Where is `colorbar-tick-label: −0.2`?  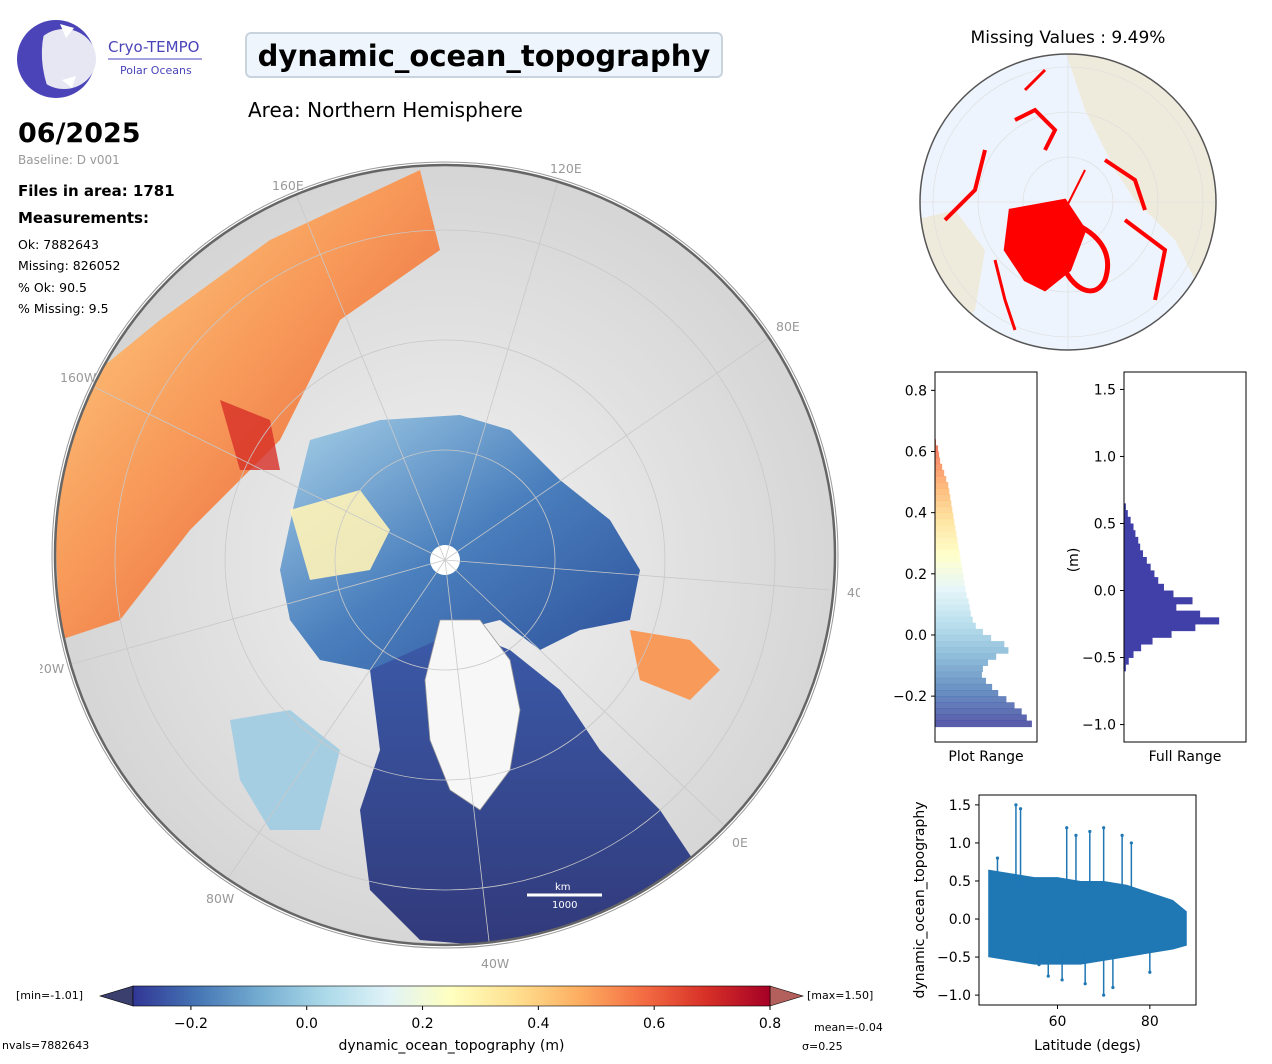
colorbar-tick-label: −0.2 is located at coordinates (191, 1024).